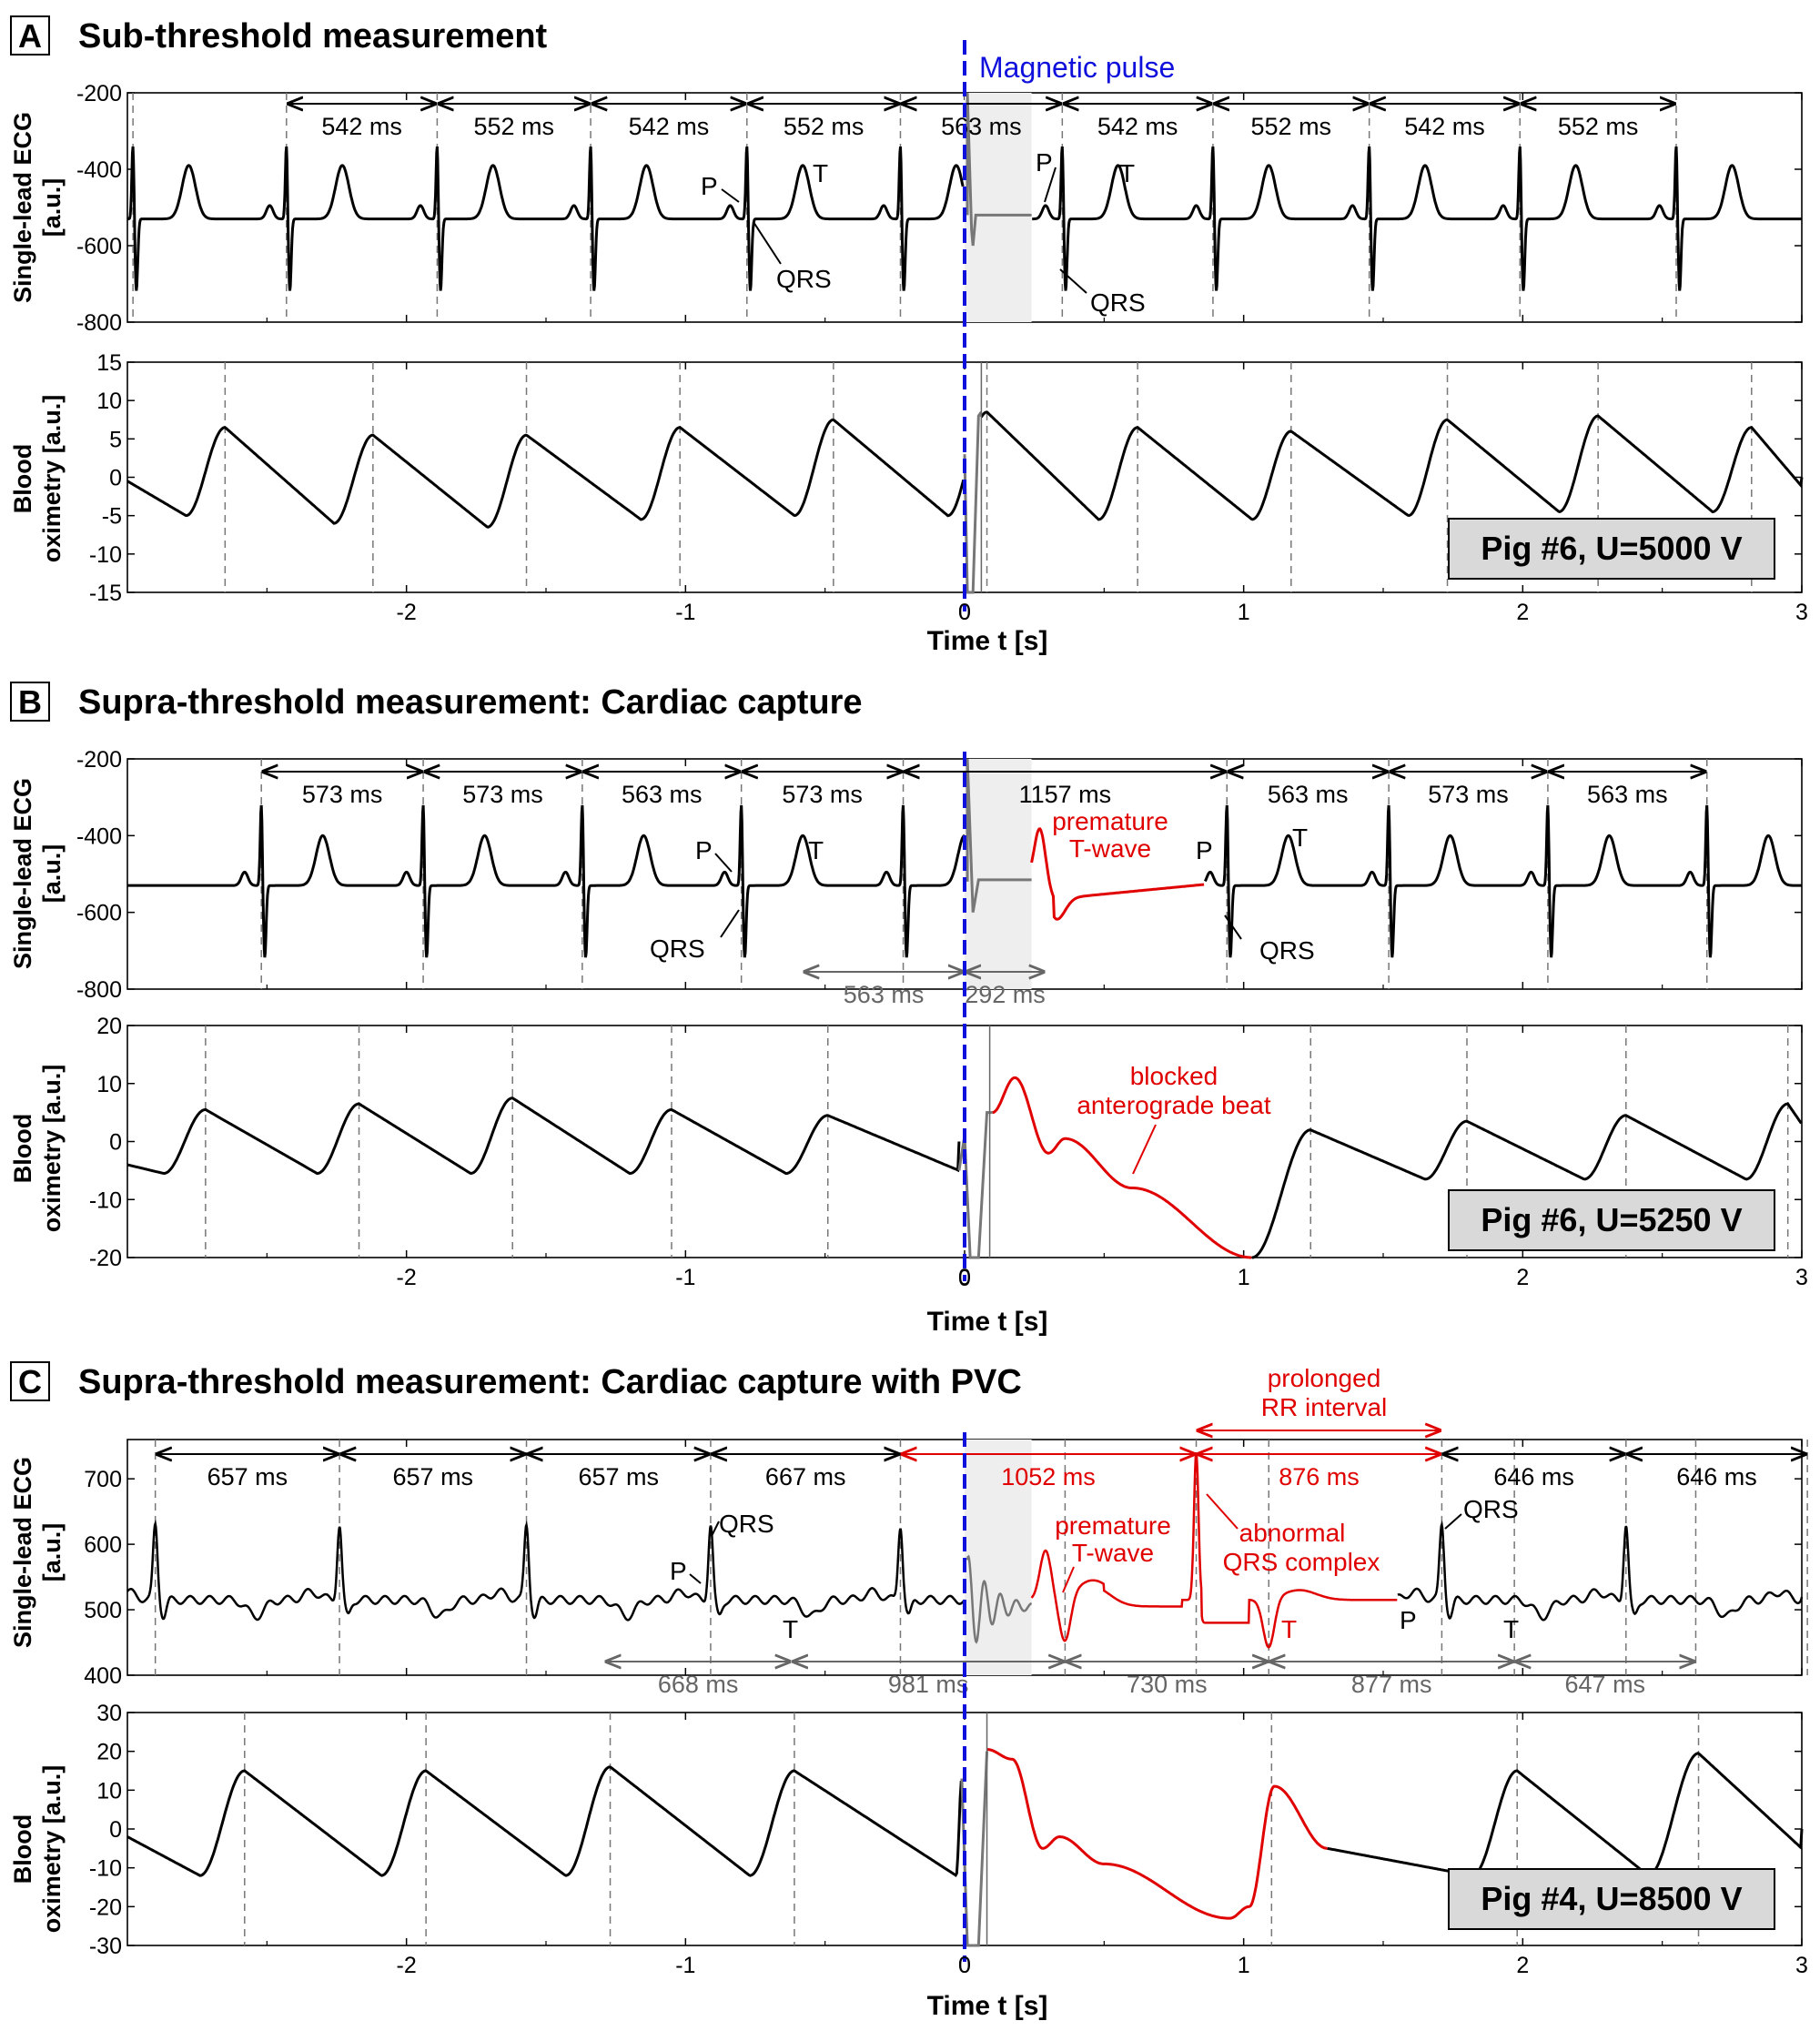  What do you see at coordinates (546, 1570) in the screenshot?
I see `c-ecg-trace` at bounding box center [546, 1570].